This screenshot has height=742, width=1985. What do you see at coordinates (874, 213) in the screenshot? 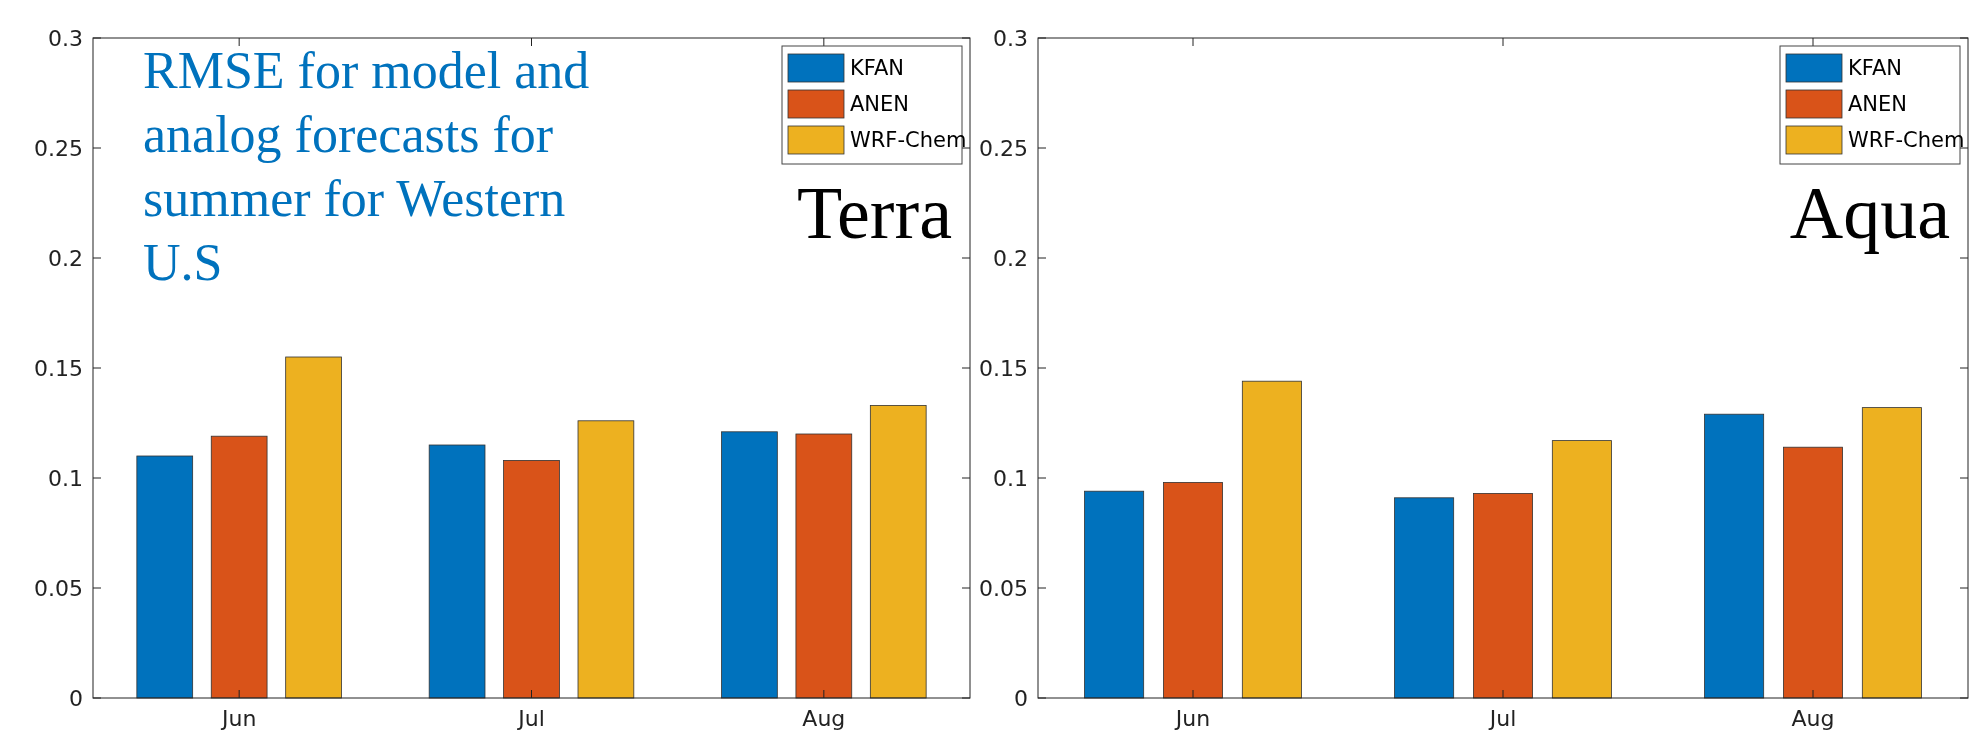
I see `text: Terra` at bounding box center [874, 213].